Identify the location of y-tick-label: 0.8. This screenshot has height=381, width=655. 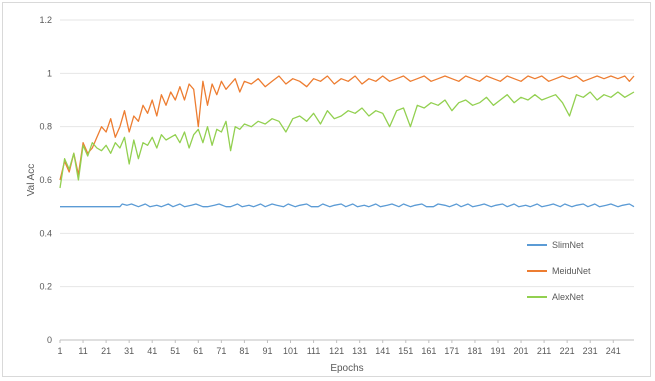
(45, 127).